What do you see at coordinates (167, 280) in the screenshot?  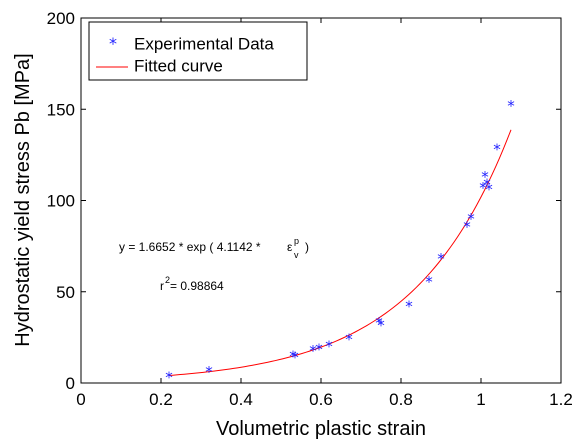 I see `r-sup: 2` at bounding box center [167, 280].